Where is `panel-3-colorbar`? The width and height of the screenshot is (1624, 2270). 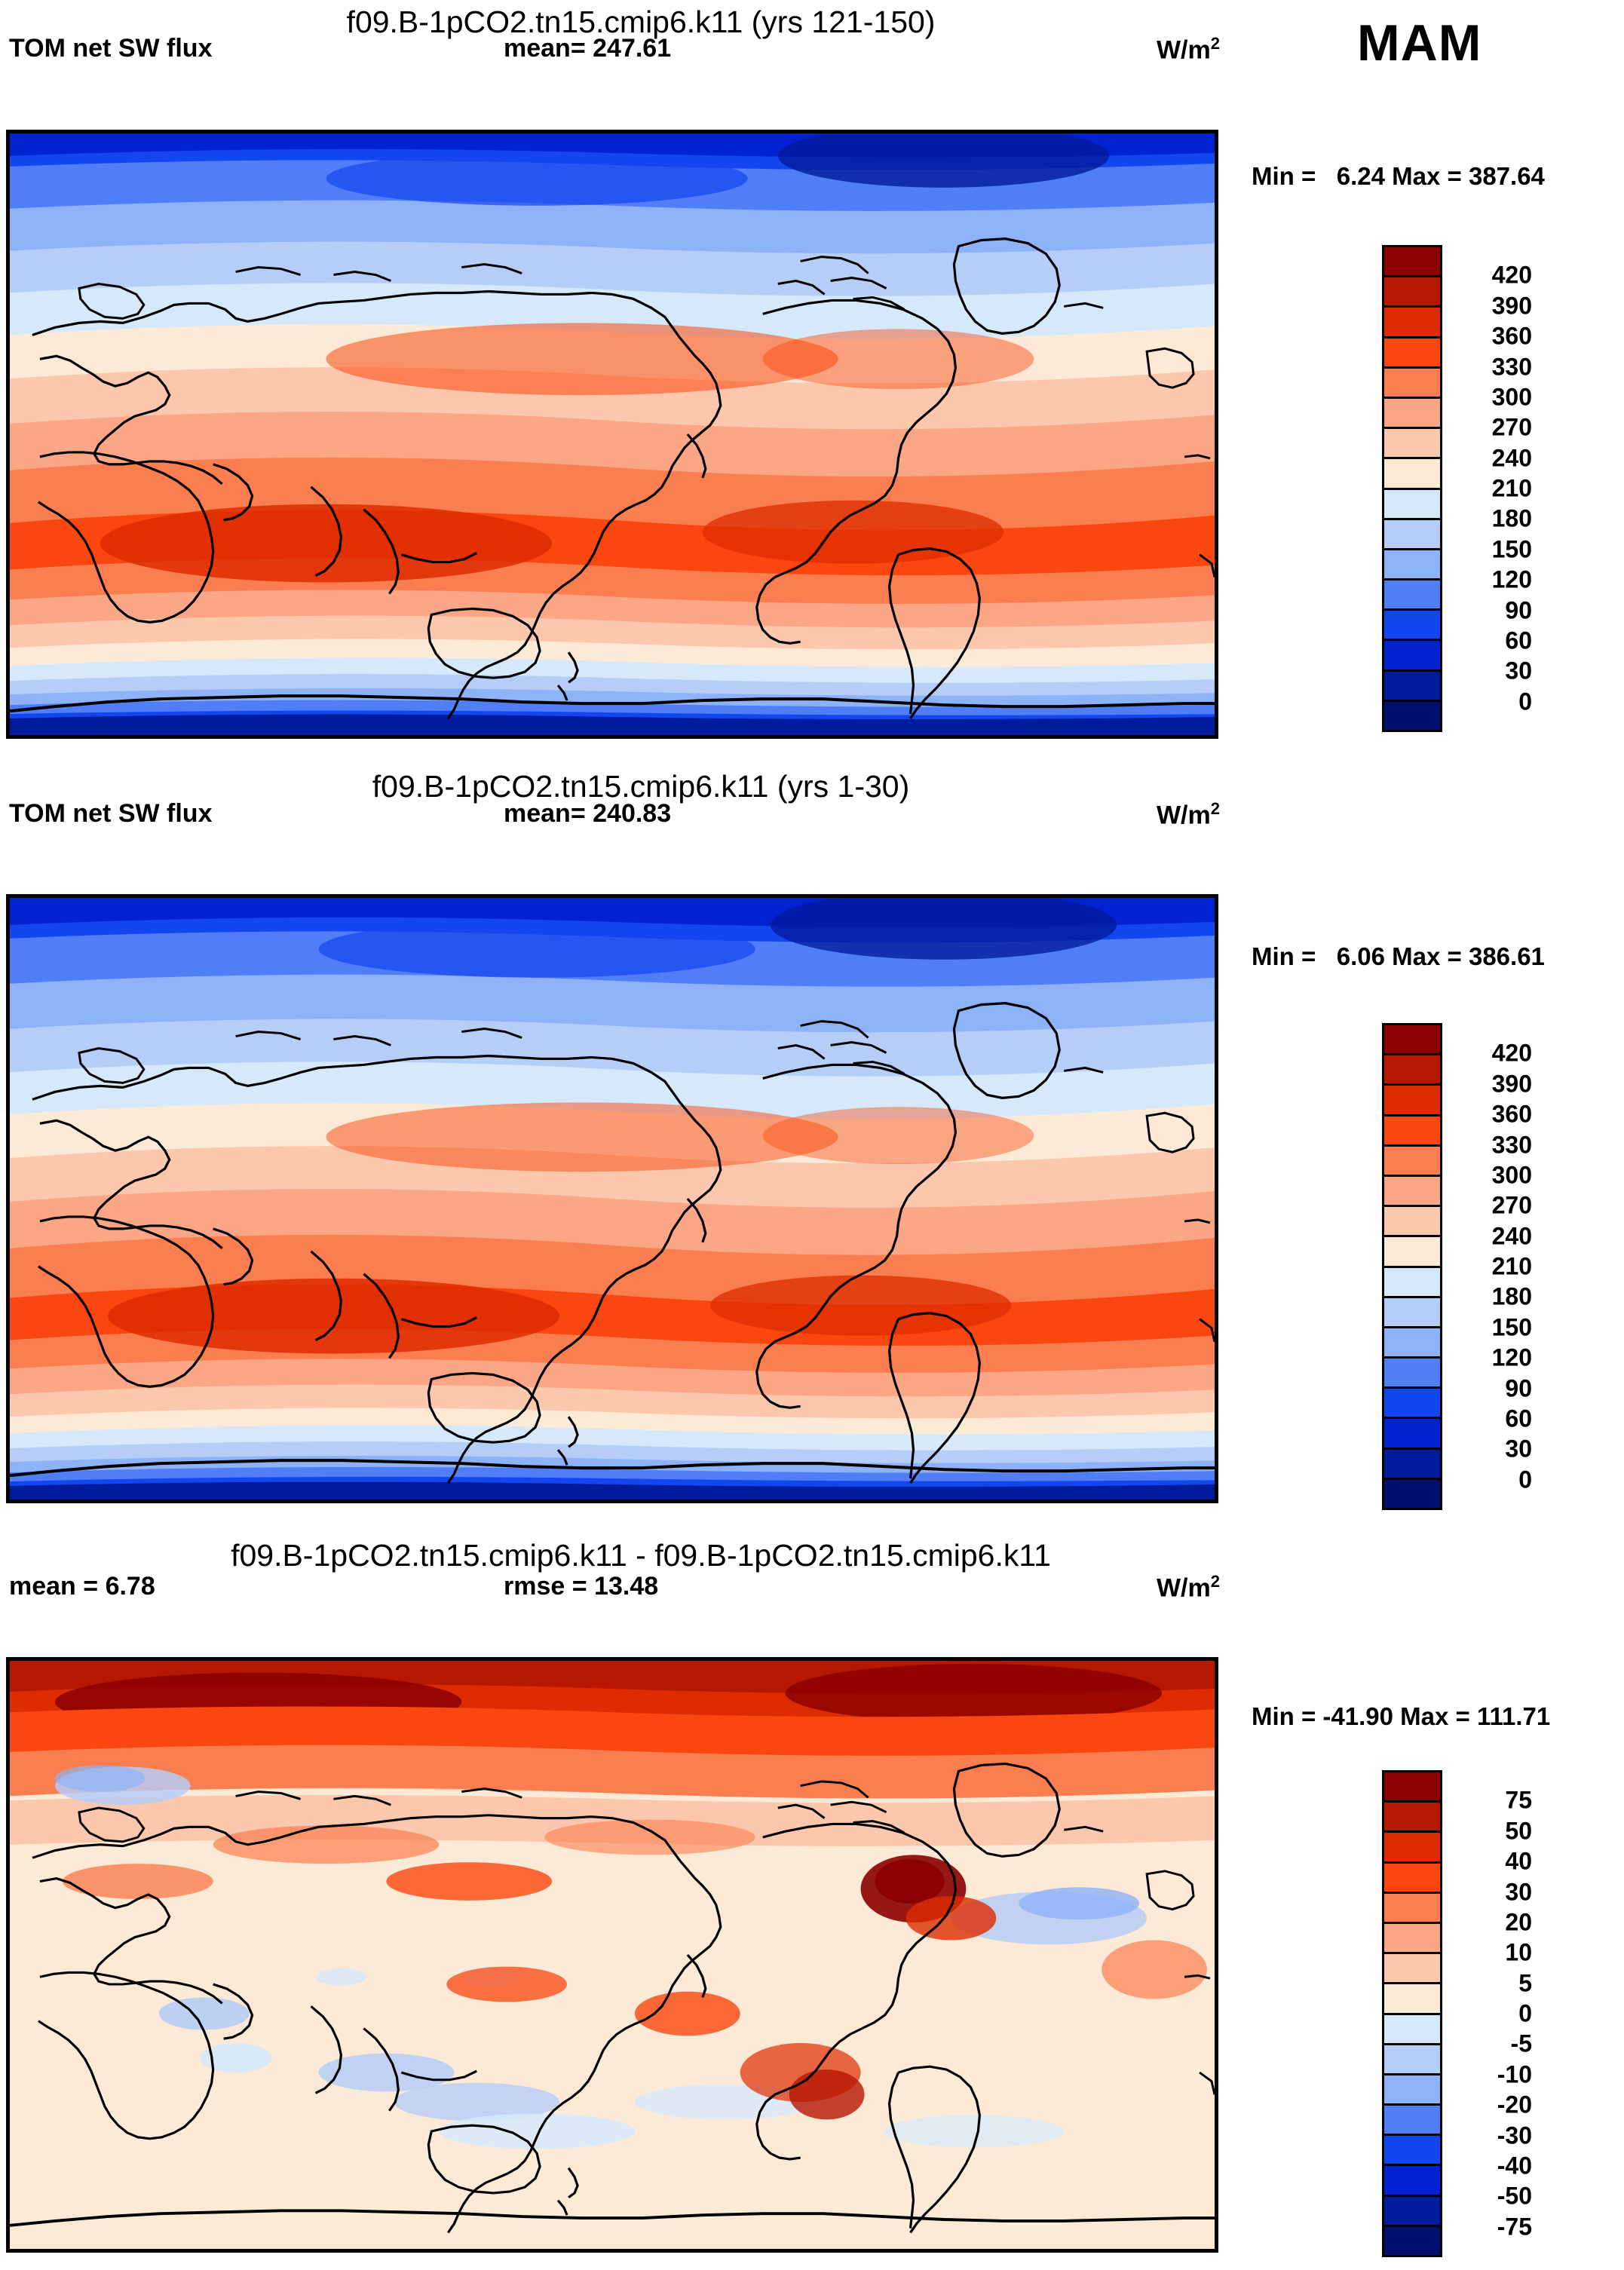 panel-3-colorbar is located at coordinates (1412, 2013).